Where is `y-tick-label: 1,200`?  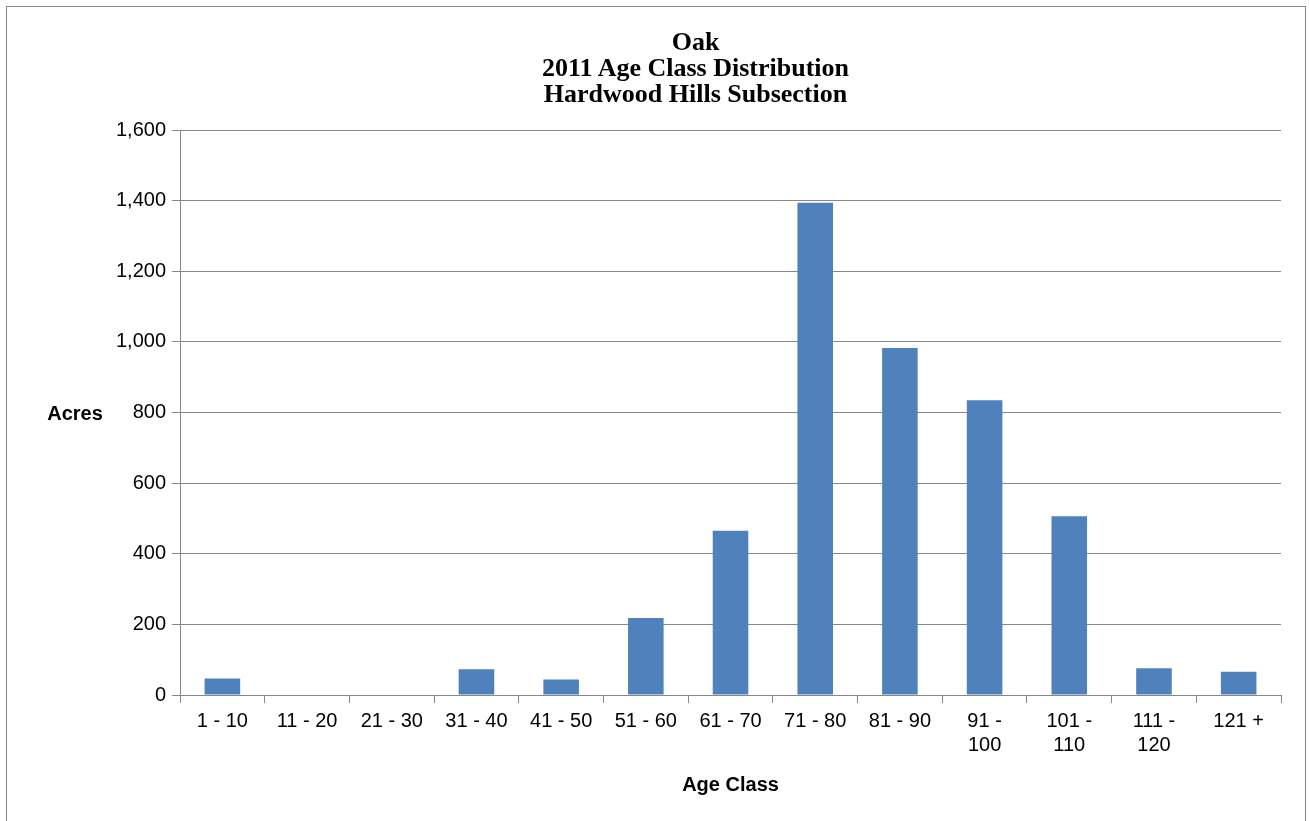 y-tick-label: 1,200 is located at coordinates (141, 269).